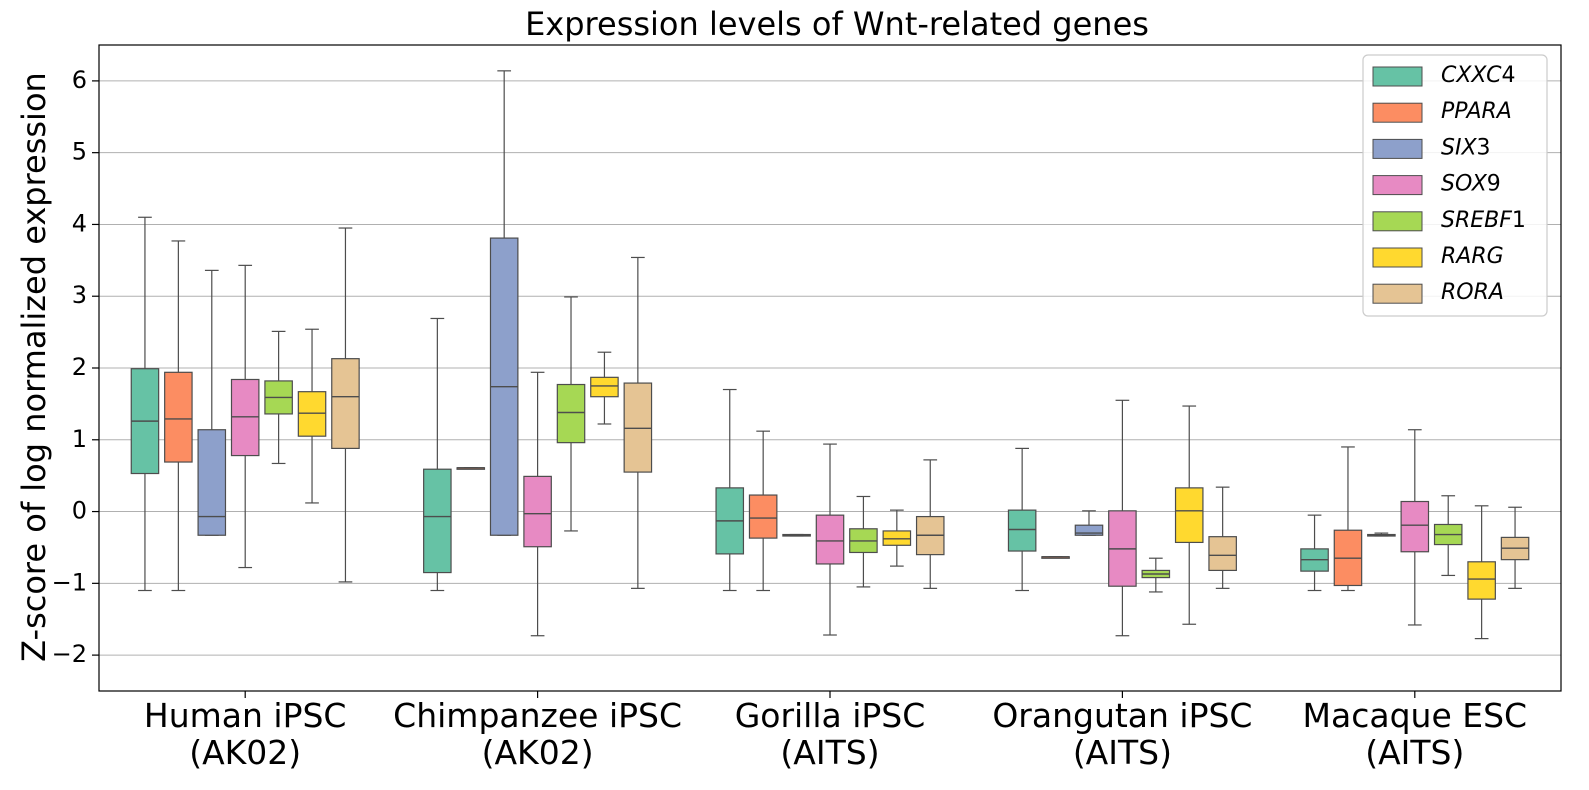  I want to click on legend-label-suffix: 1, so click(1519, 220).